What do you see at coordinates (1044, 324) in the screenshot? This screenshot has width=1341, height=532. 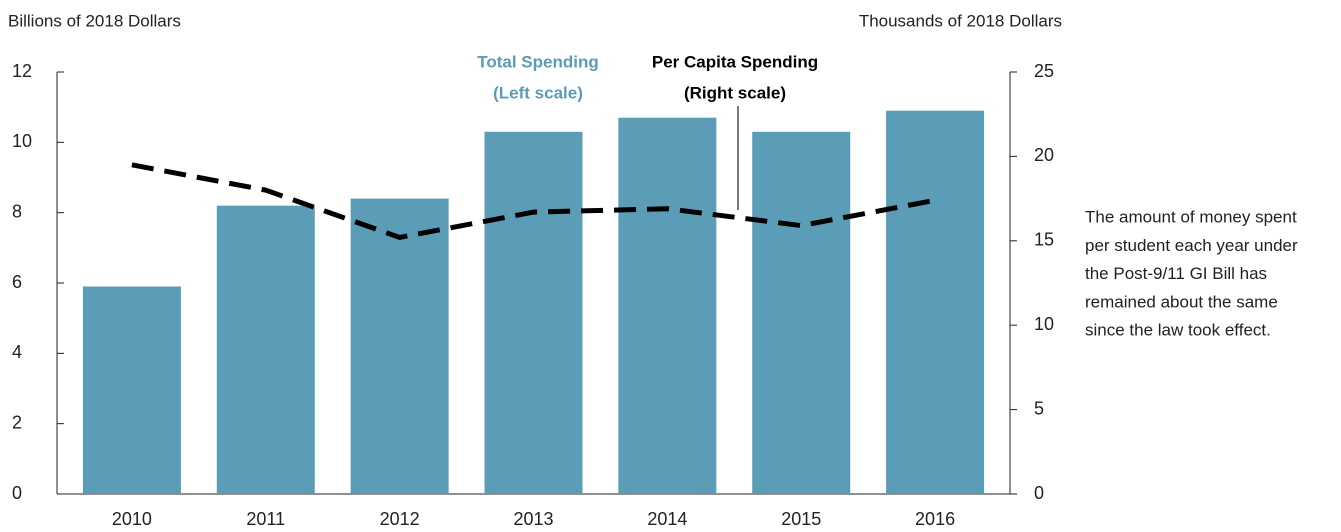 I see `y2-tick-label: 10` at bounding box center [1044, 324].